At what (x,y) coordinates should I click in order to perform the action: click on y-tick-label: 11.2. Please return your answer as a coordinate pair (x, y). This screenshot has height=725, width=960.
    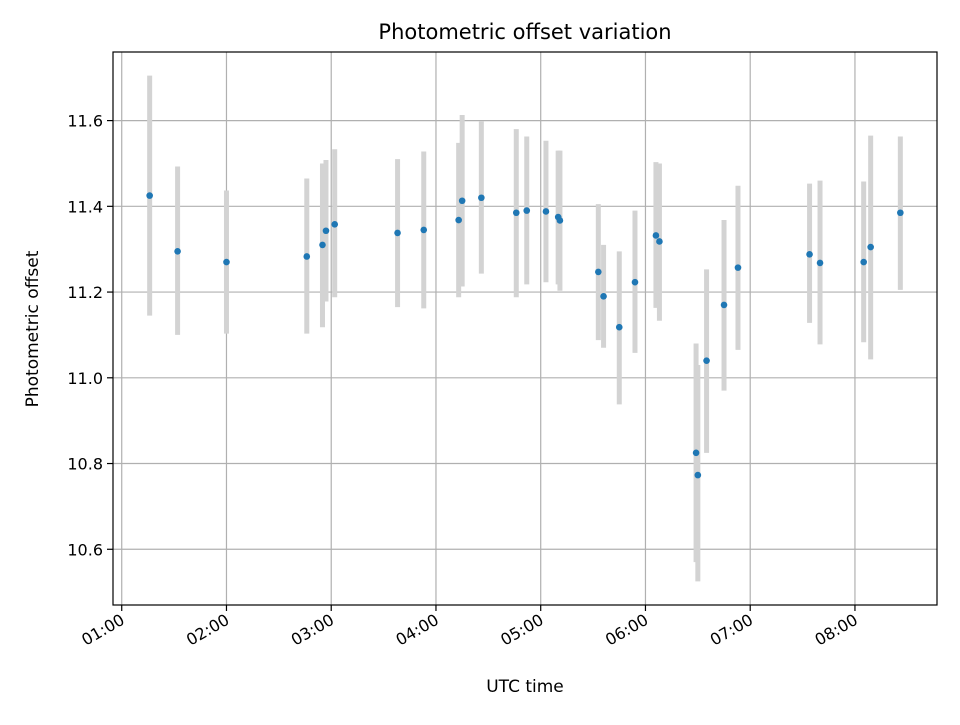
    Looking at the image, I should click on (85, 292).